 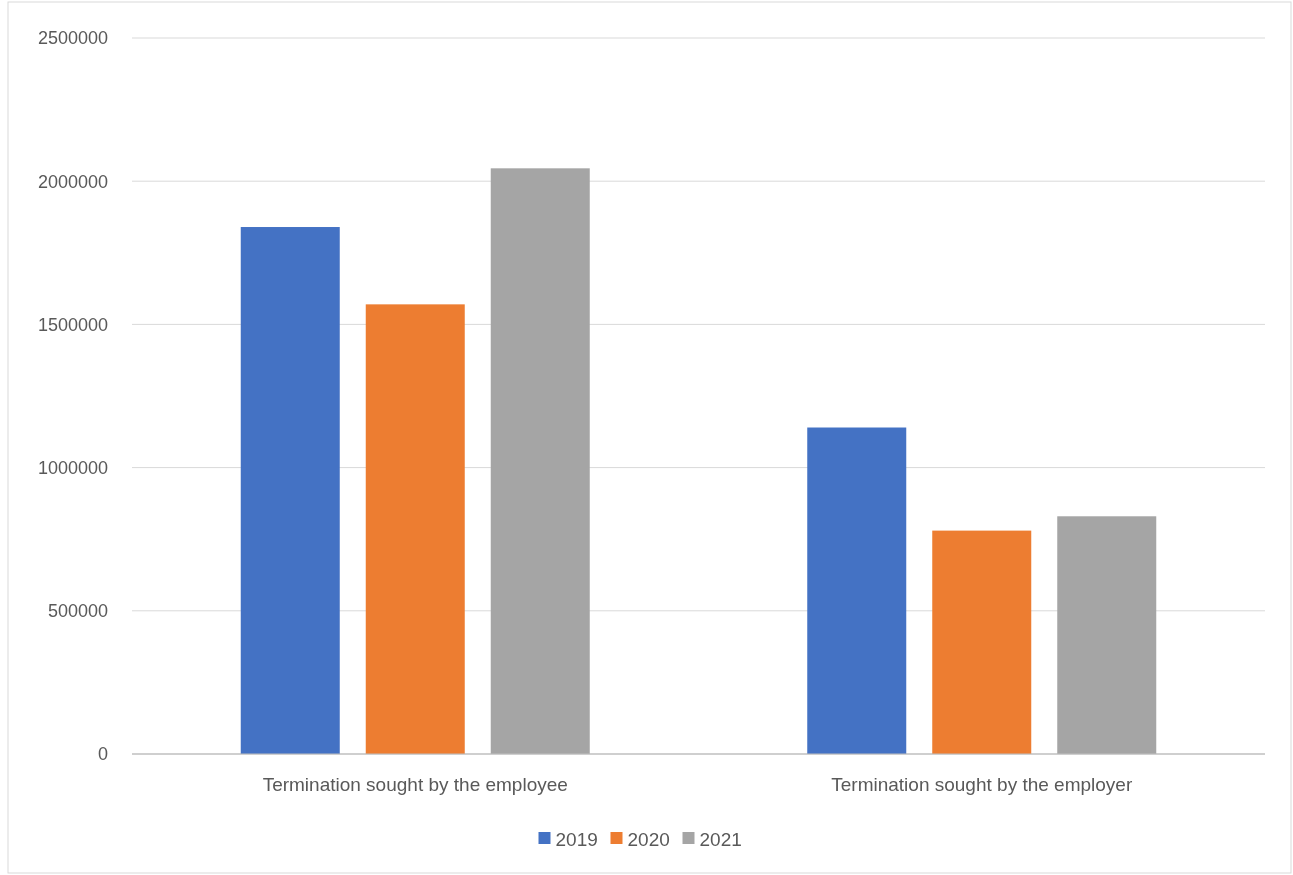 What do you see at coordinates (72, 181) in the screenshot?
I see `y-tick-label: 2000000` at bounding box center [72, 181].